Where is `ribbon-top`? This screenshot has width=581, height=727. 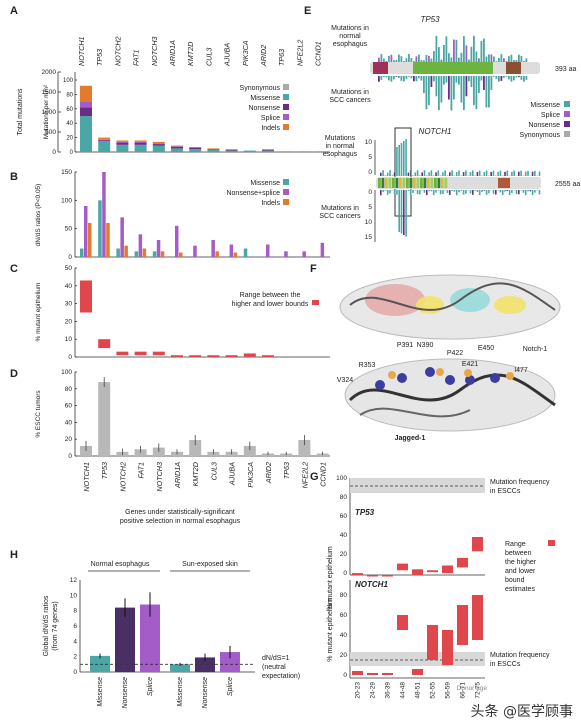
ribbon-top is located at coordinates (452, 296).